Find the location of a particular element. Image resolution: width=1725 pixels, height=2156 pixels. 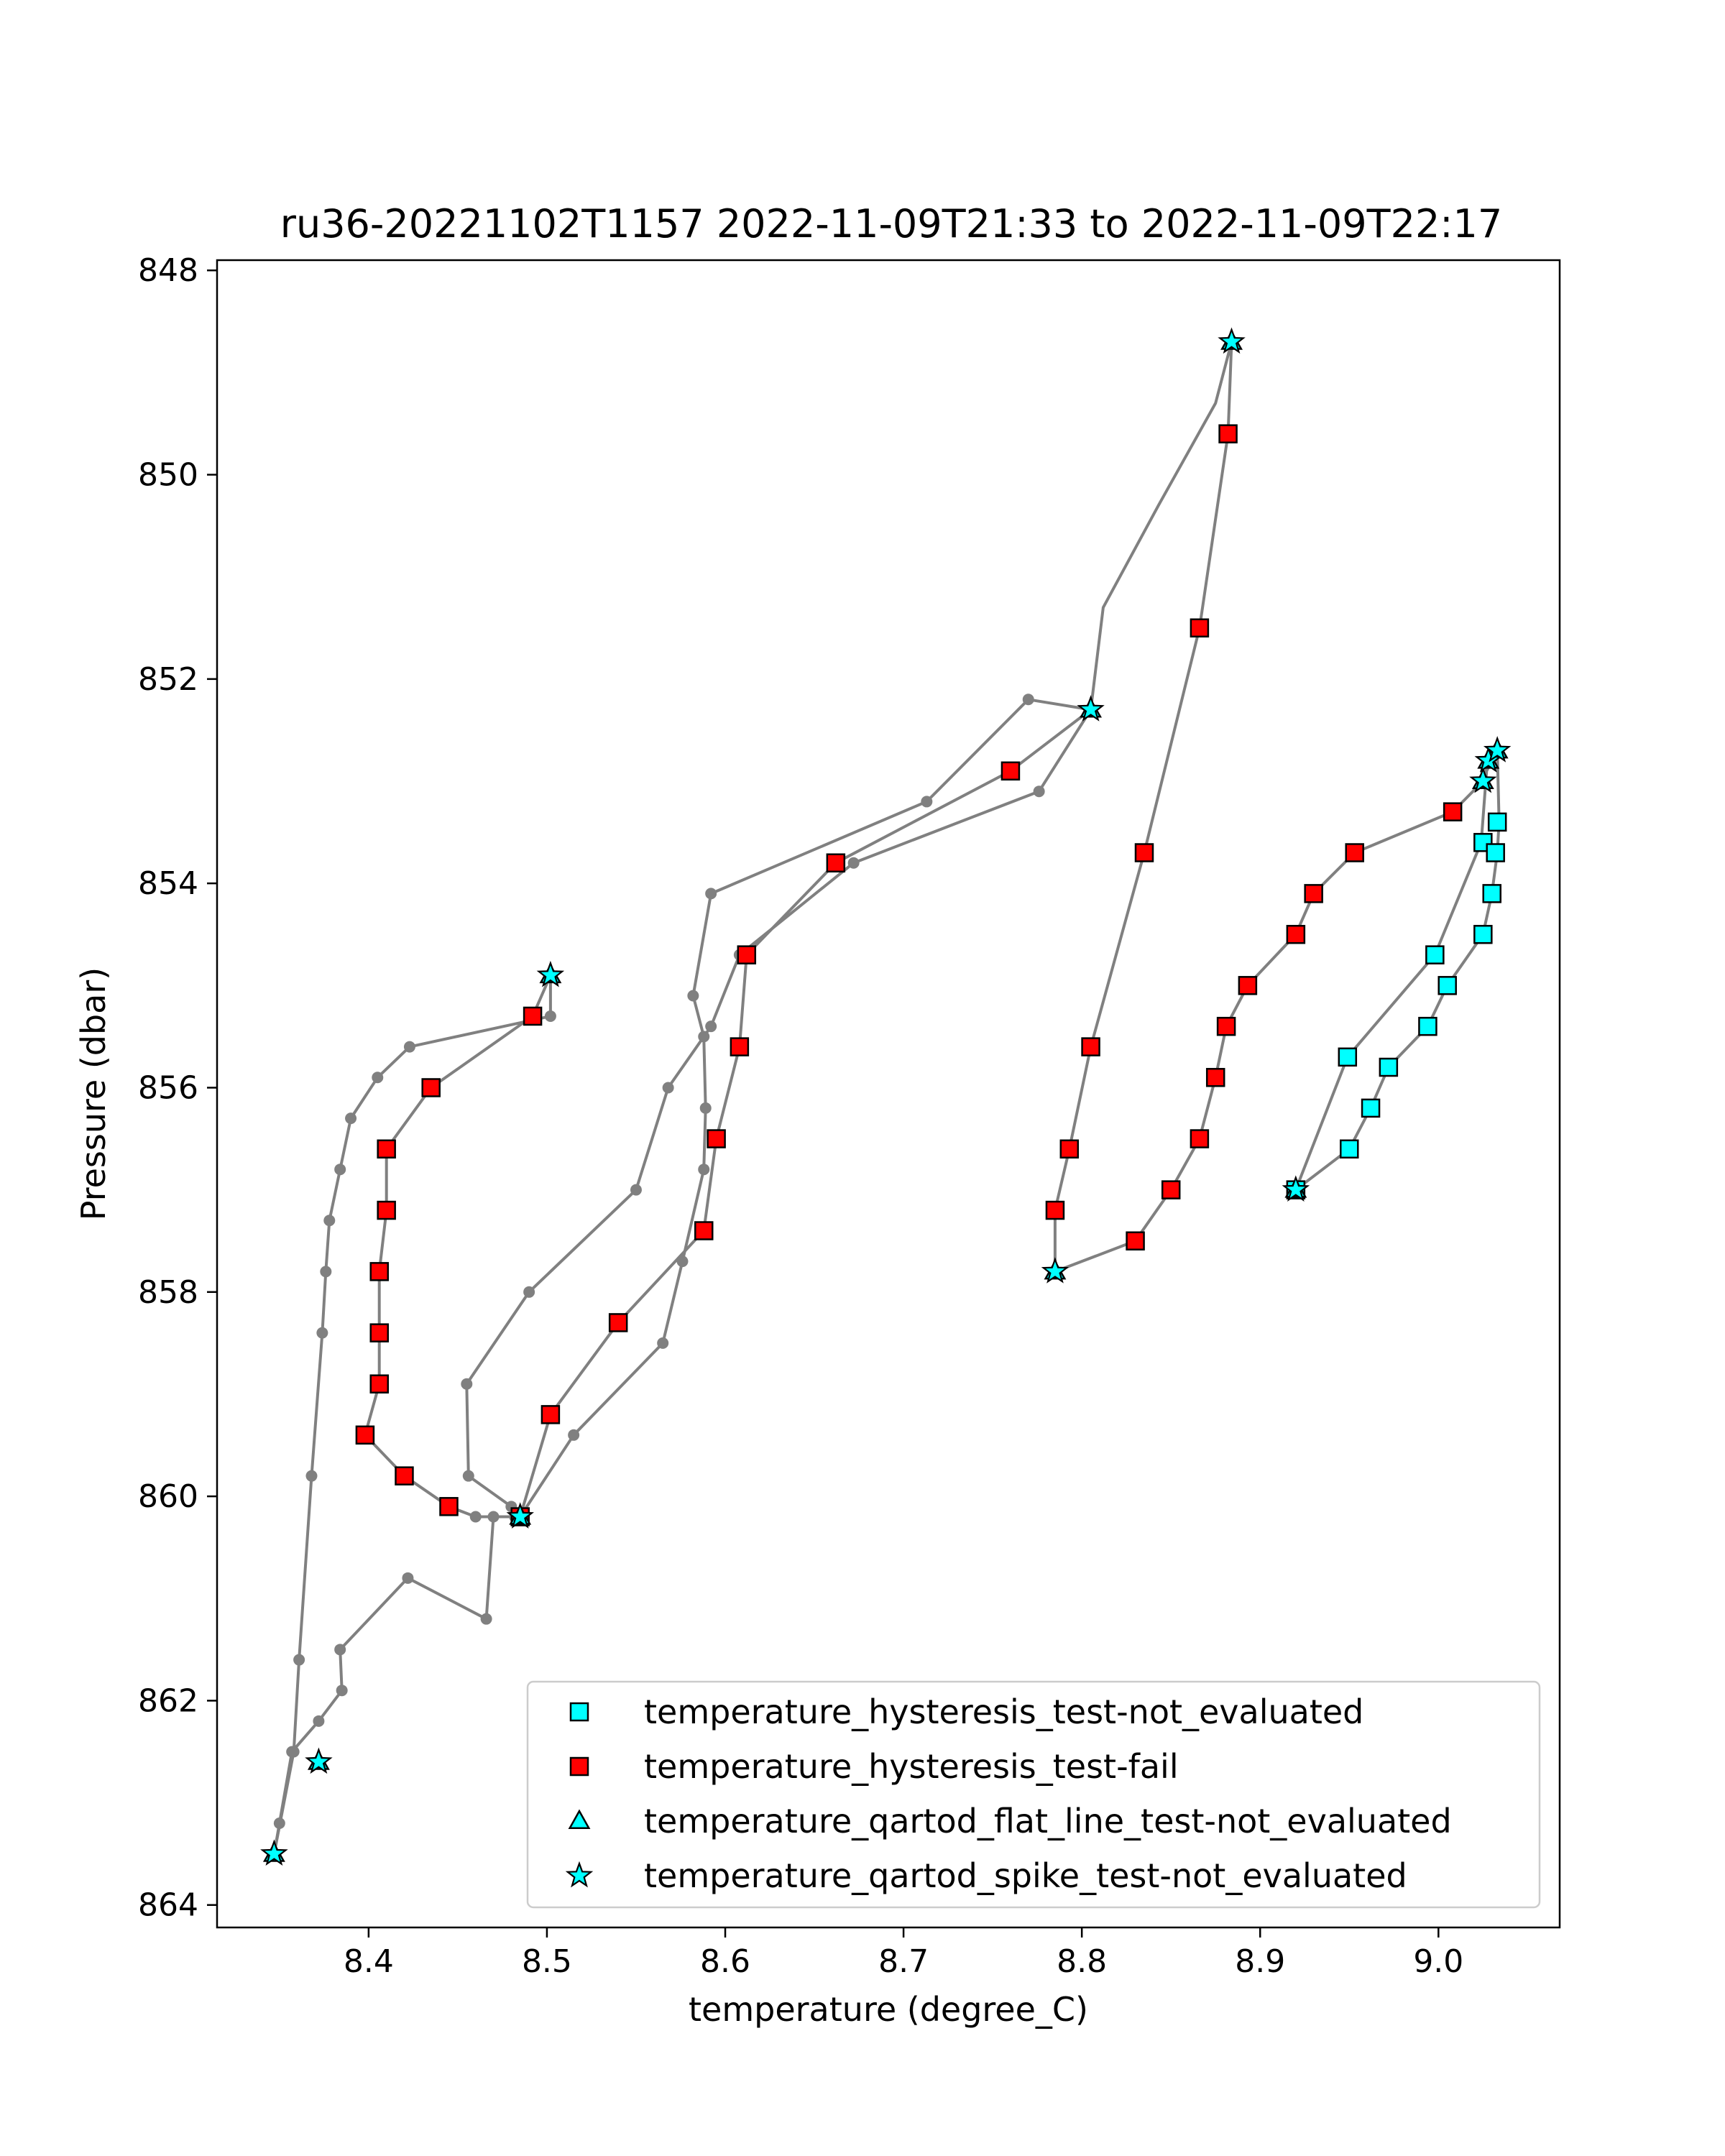

x-tick-label: 8.5 is located at coordinates (547, 1961).